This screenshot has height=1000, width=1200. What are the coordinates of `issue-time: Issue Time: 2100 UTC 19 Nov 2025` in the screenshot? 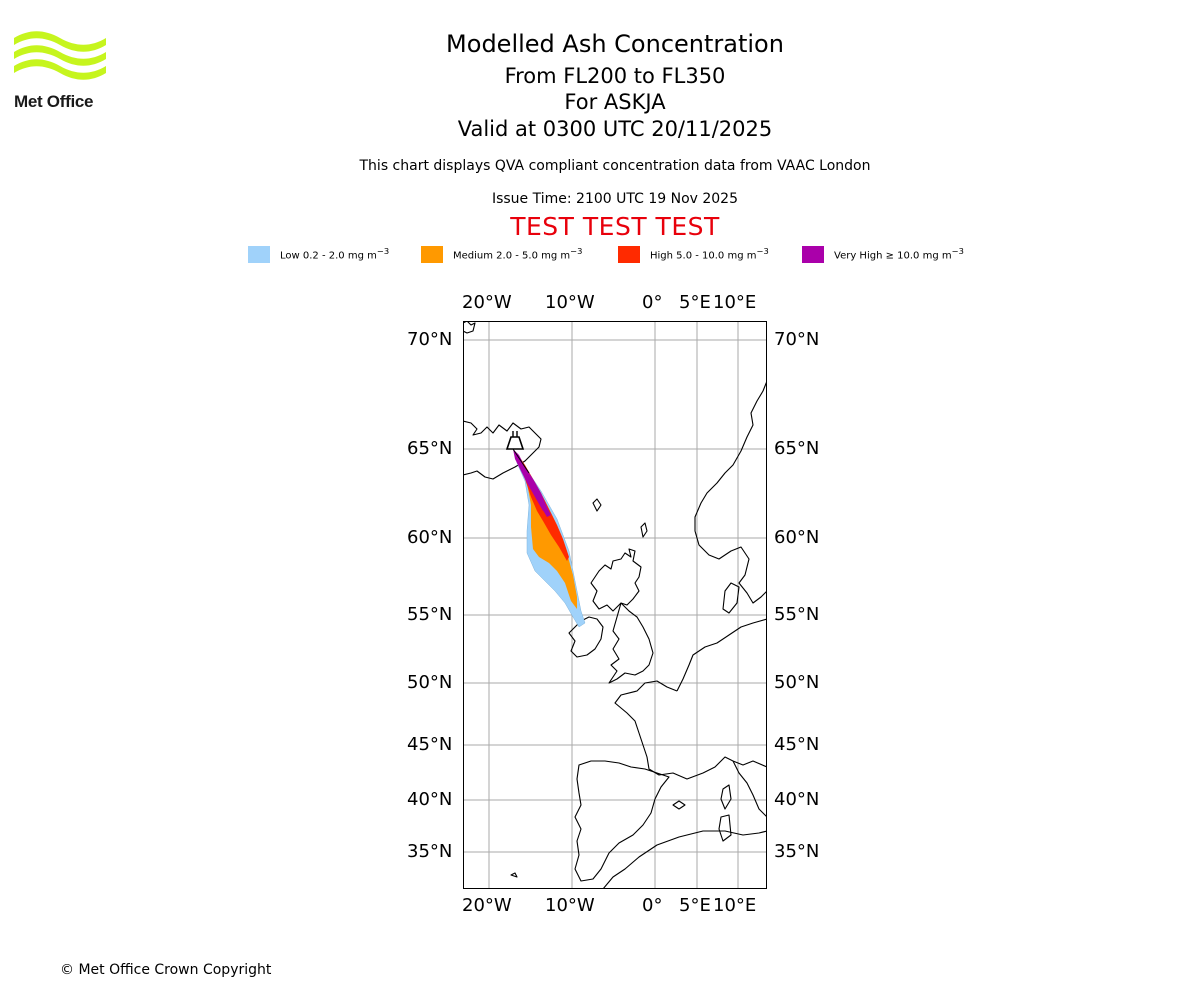 It's located at (615, 199).